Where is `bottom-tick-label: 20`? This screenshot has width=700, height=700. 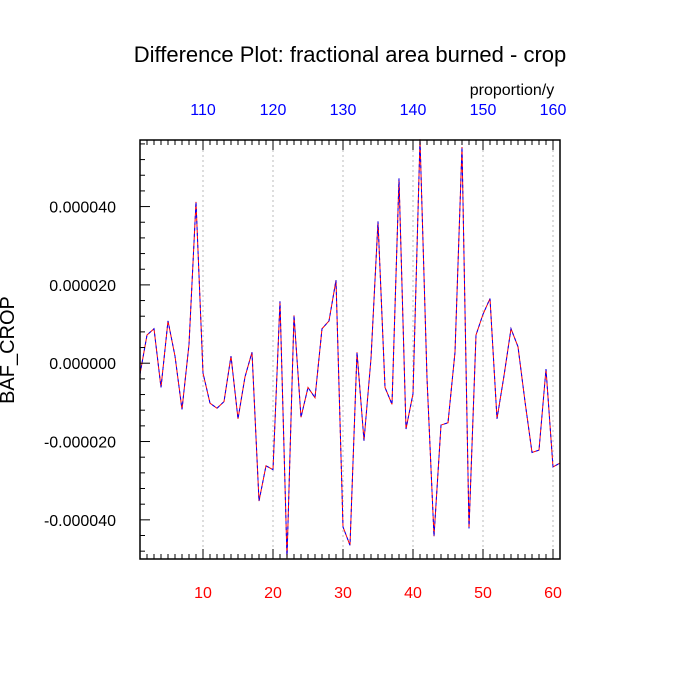 bottom-tick-label: 20 is located at coordinates (273, 593).